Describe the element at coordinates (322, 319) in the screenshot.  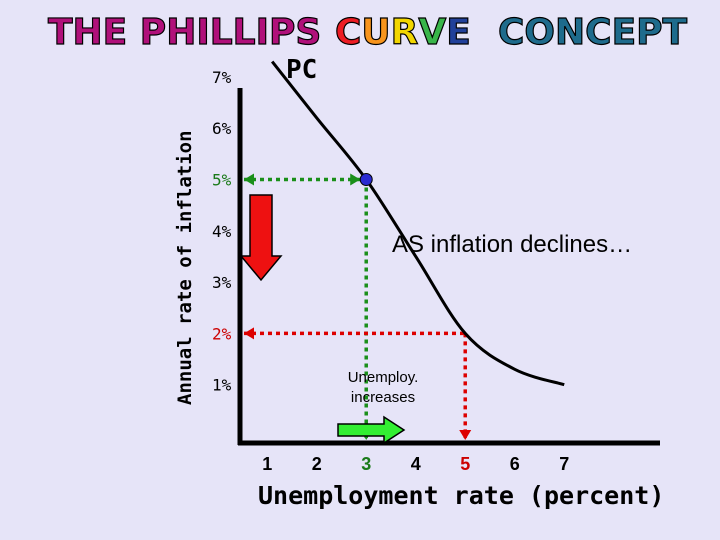
I see `annotation-arrows` at that location.